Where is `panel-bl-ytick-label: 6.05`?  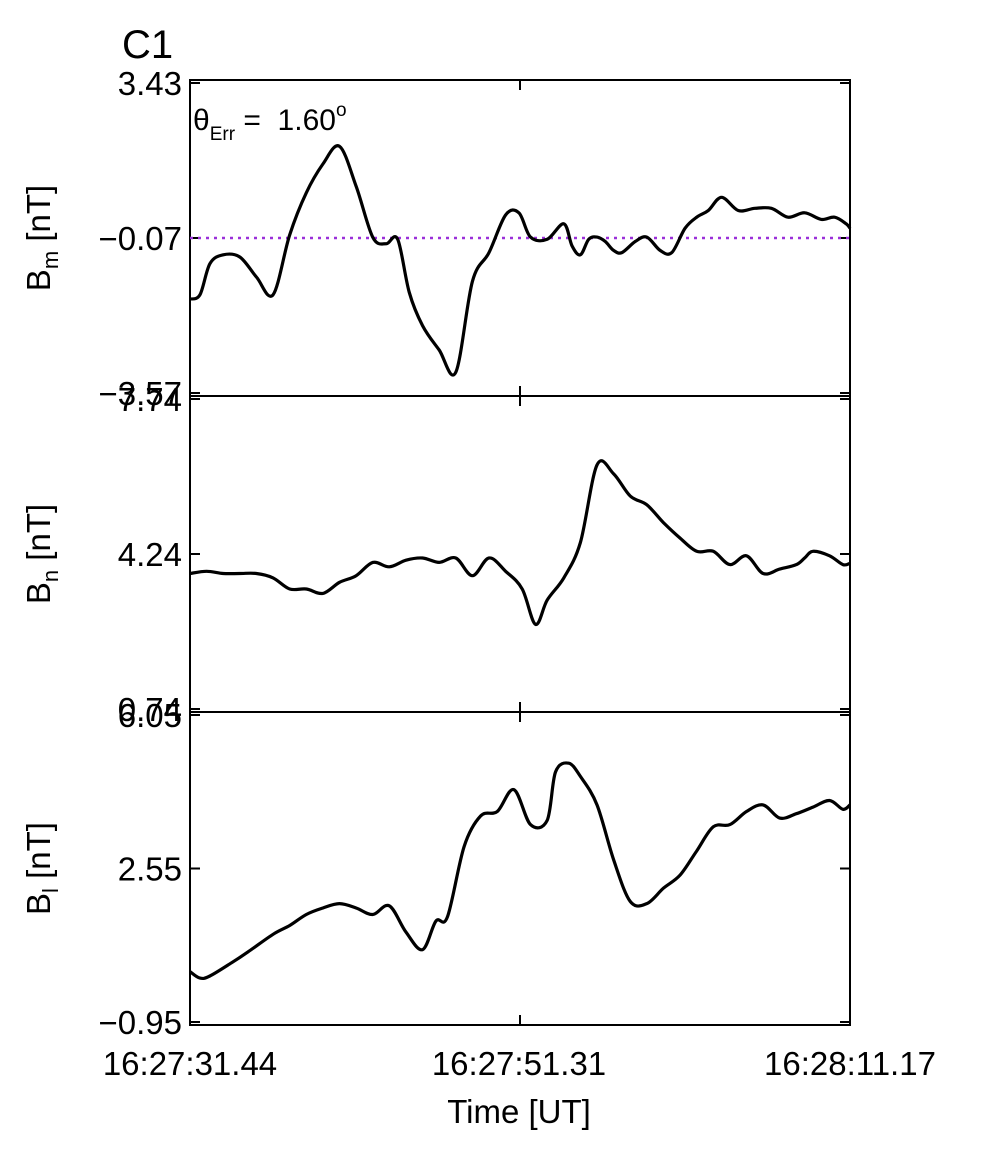 panel-bl-ytick-label: 6.05 is located at coordinates (150, 715).